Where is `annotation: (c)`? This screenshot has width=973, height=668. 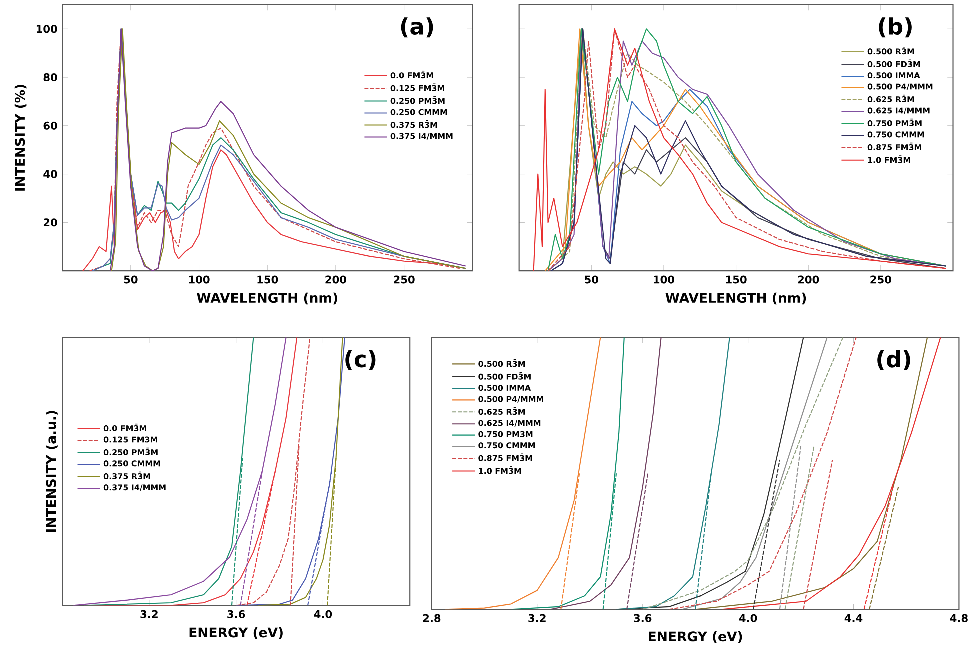 annotation: (c) is located at coordinates (361, 360).